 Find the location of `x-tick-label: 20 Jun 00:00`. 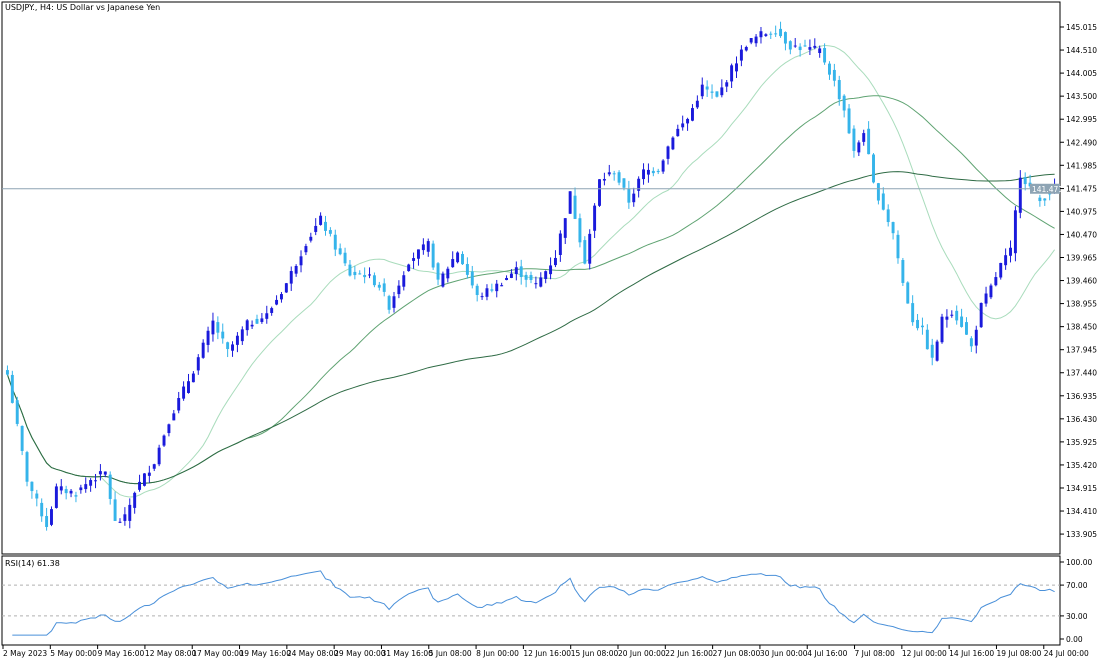

x-tick-label: 20 Jun 00:00 is located at coordinates (642, 653).